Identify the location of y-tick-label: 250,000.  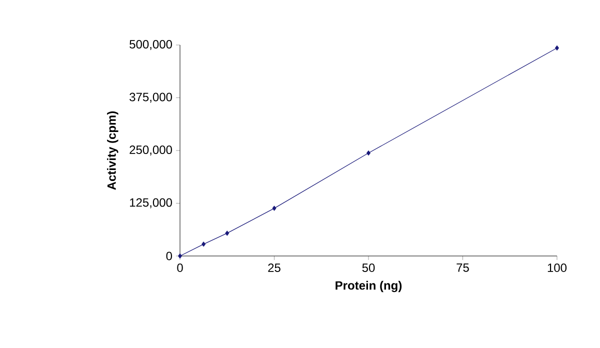
(151, 151).